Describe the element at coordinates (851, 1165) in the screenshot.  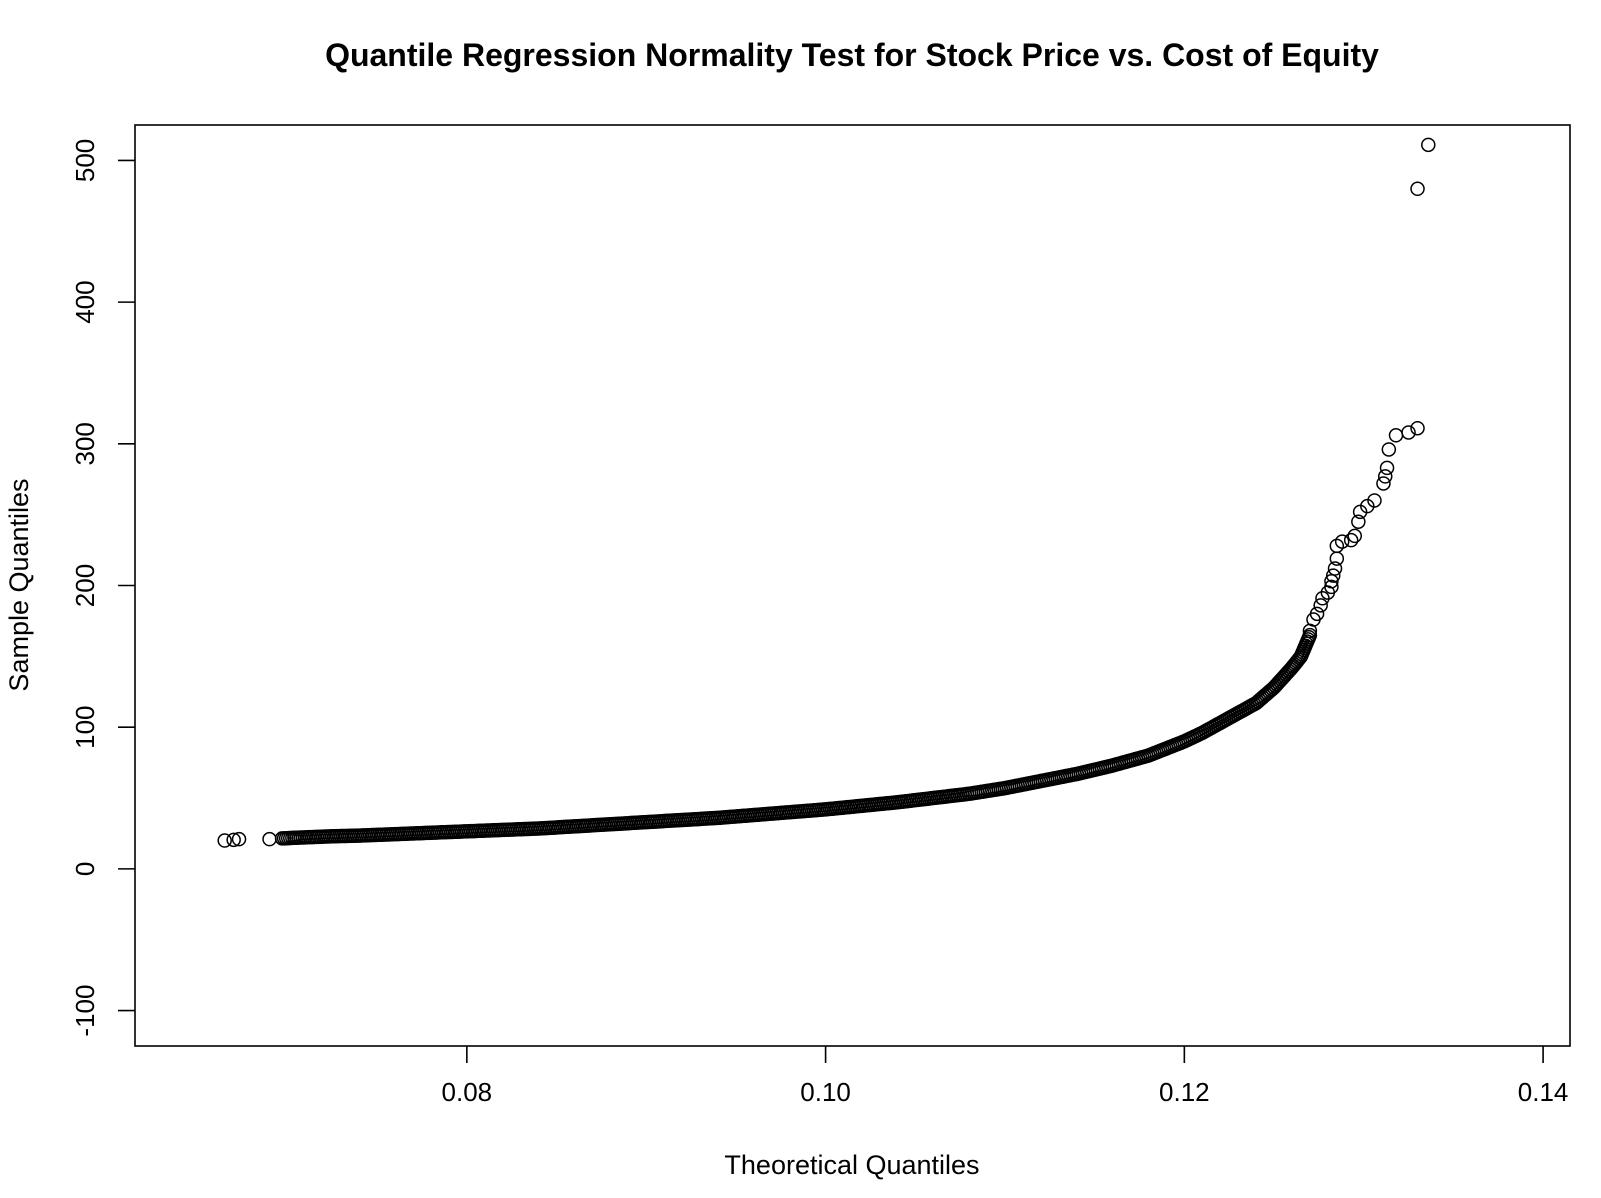
I see `x-axis-label: Theoretical Quantiles` at that location.